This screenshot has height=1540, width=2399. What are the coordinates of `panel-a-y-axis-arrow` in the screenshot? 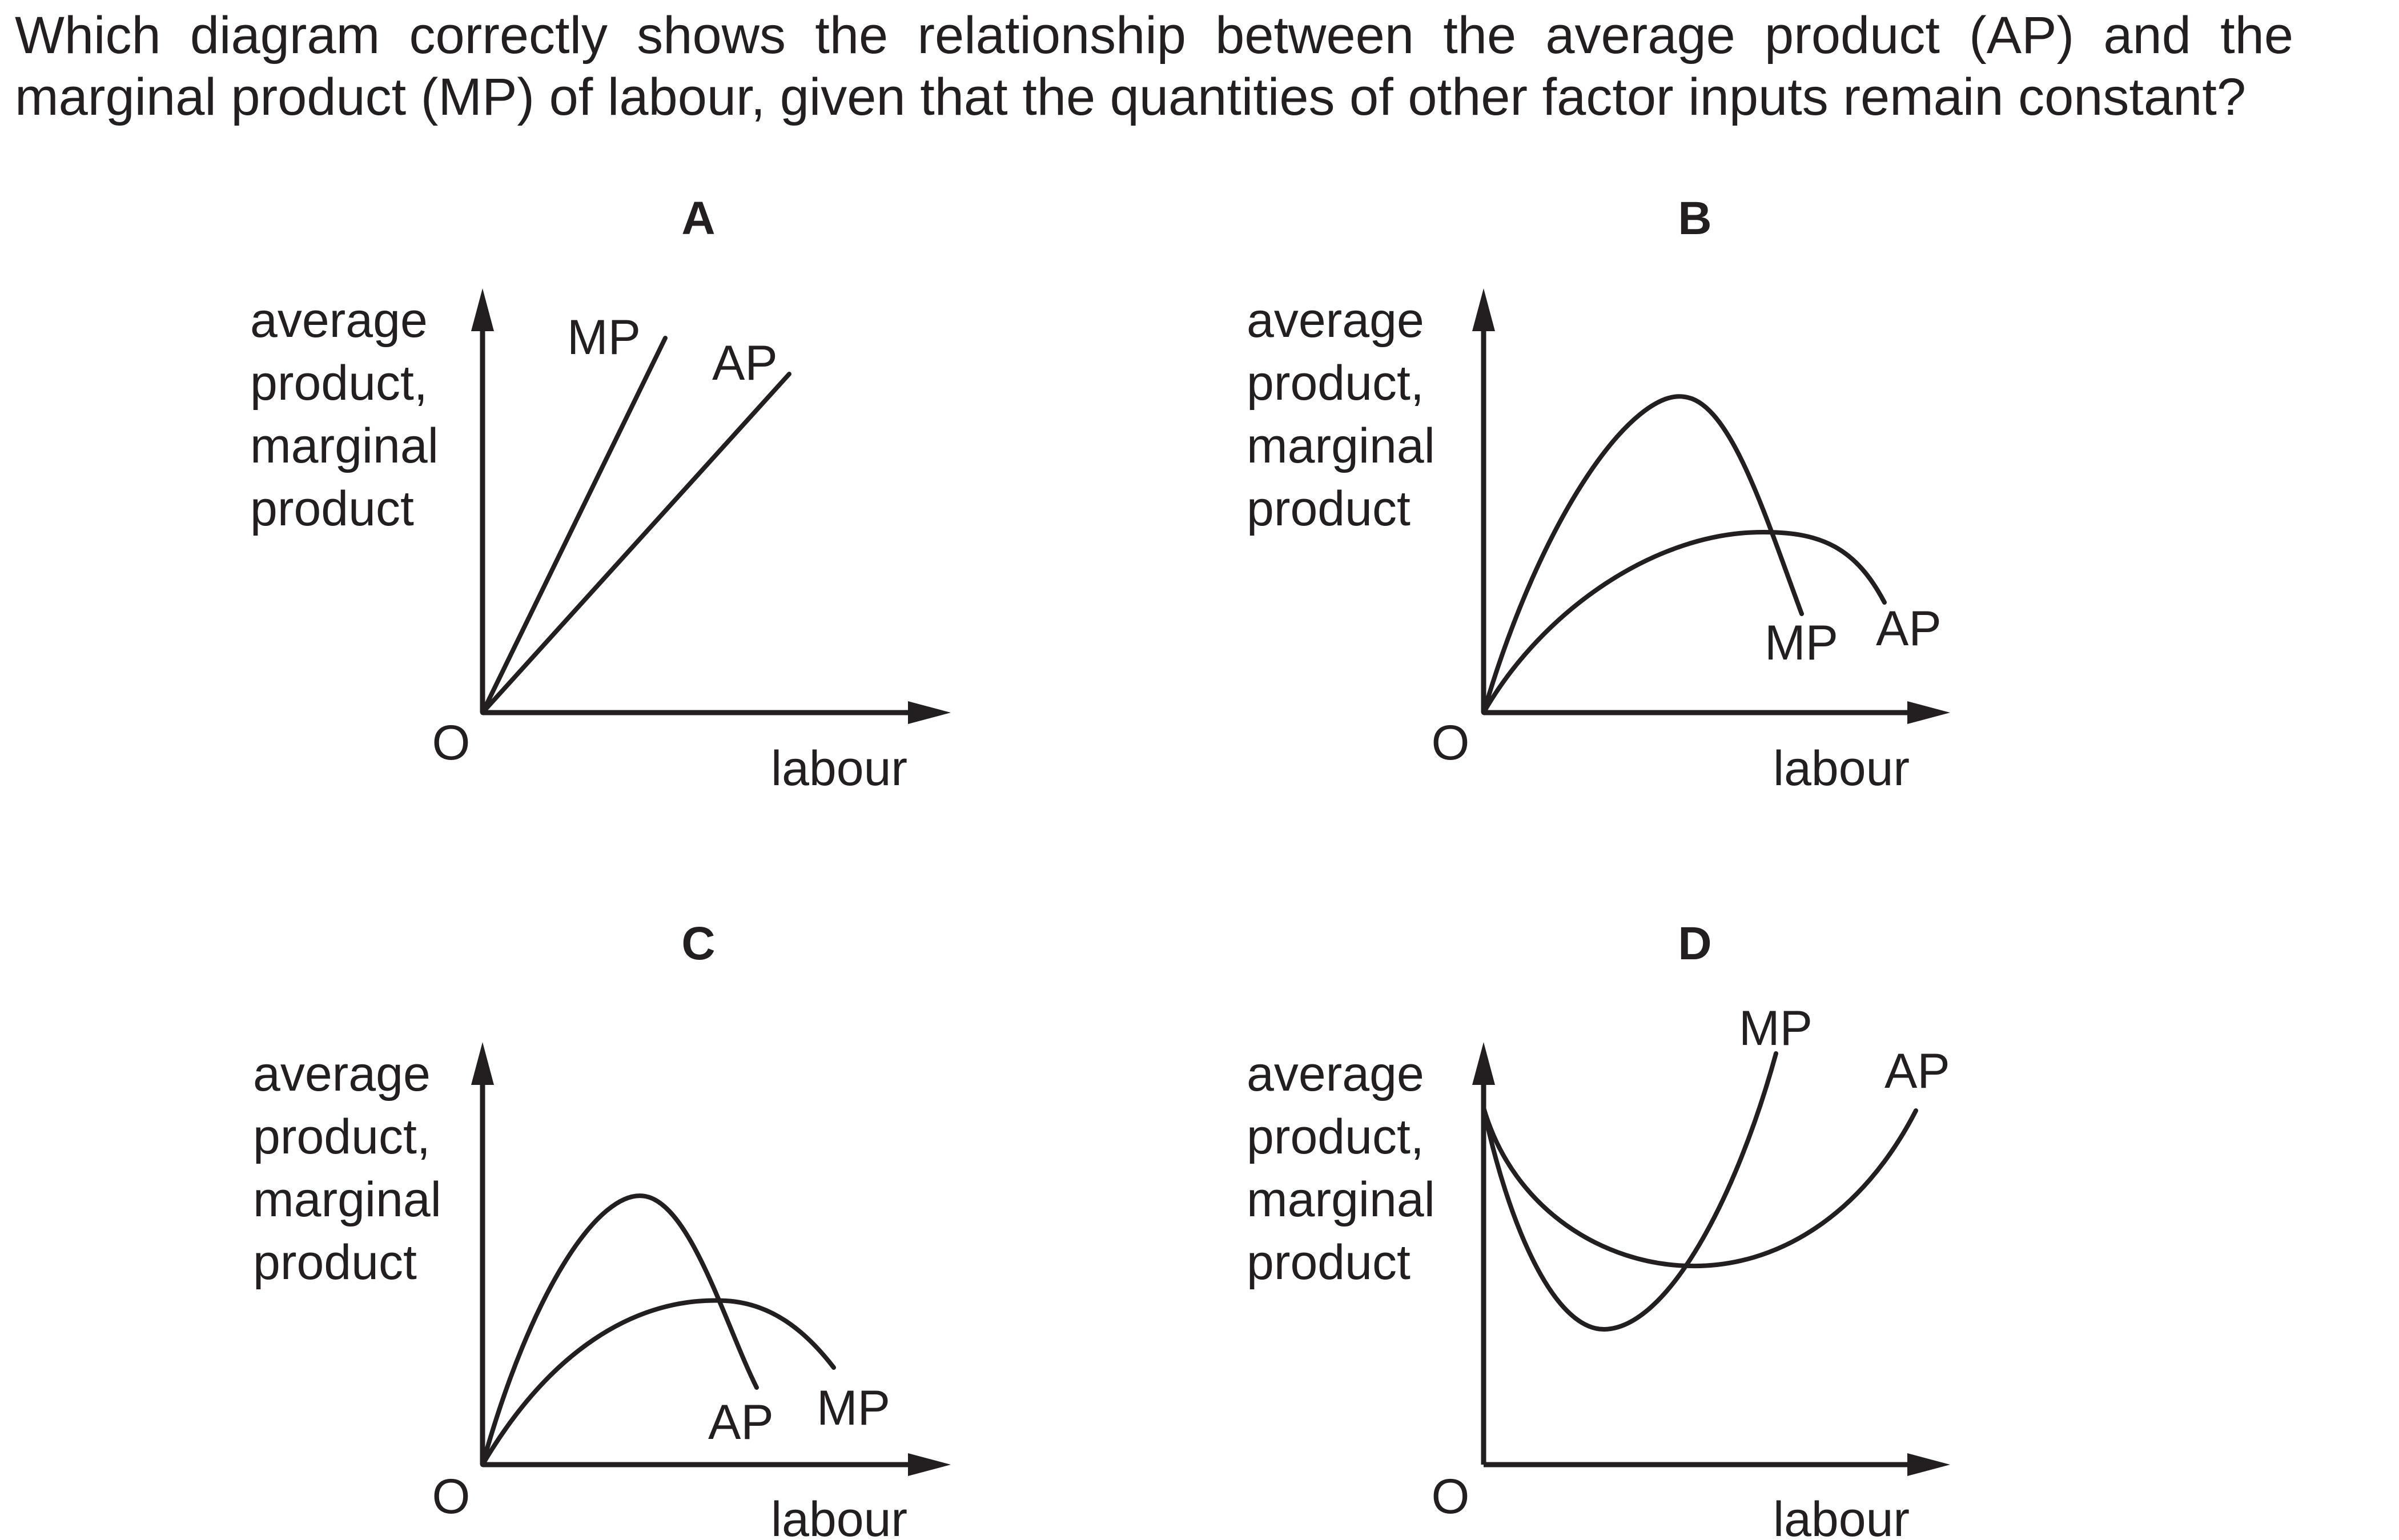 It's located at (482, 310).